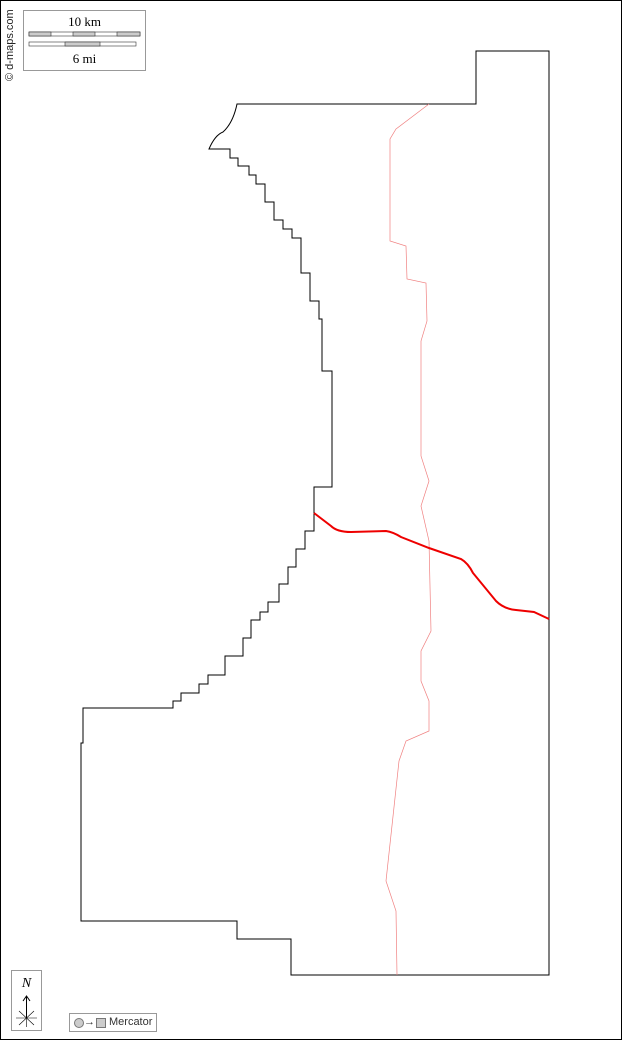 Image resolution: width=622 pixels, height=1040 pixels. I want to click on globe-circle-icon, so click(79, 1023).